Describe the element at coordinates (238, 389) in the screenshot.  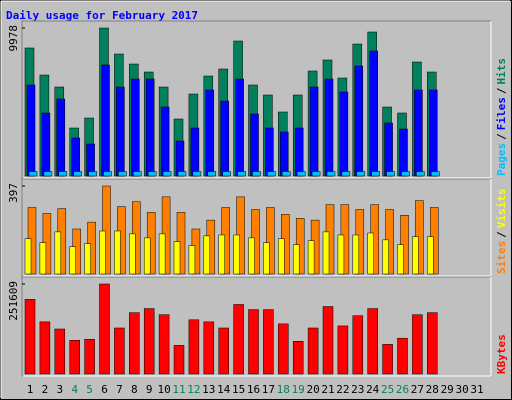
I see `x-tick-label: 15` at that location.